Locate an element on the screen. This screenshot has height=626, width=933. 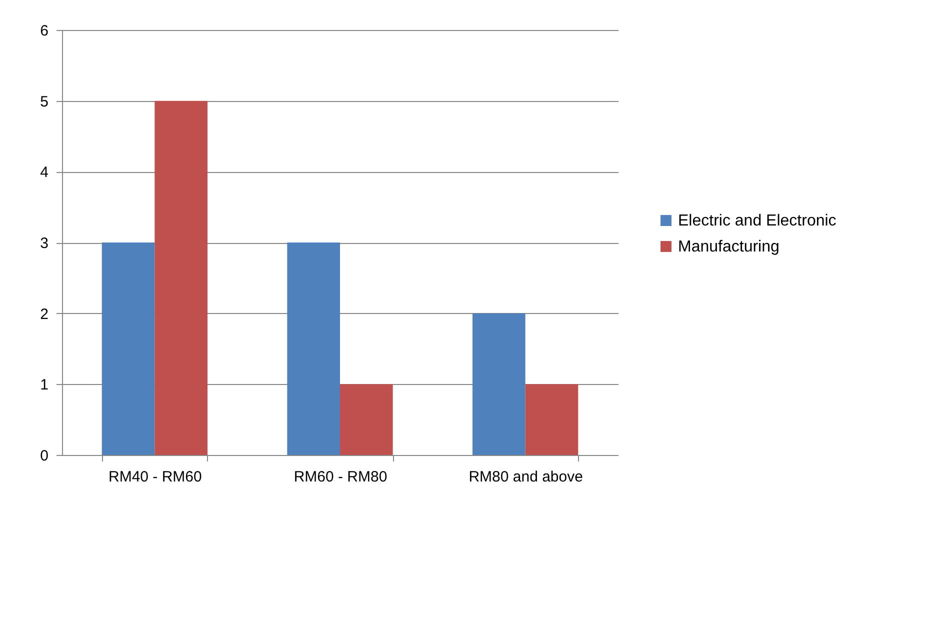
y-tick-label: 5 is located at coordinates (44, 101).